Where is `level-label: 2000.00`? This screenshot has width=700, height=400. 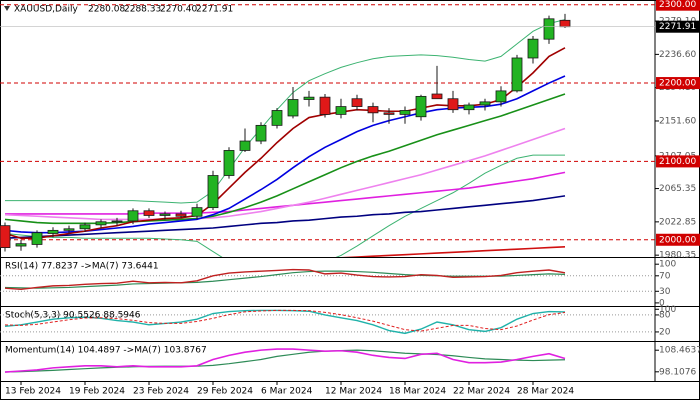 level-label: 2000.00 is located at coordinates (677, 240).